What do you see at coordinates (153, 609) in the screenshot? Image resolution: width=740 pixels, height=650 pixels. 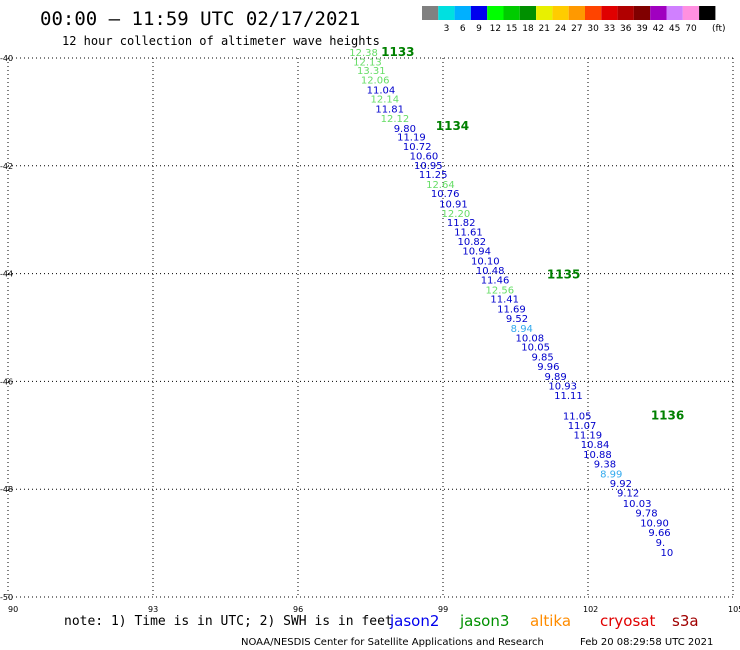 I see `x-tick-label: 93` at bounding box center [153, 609].